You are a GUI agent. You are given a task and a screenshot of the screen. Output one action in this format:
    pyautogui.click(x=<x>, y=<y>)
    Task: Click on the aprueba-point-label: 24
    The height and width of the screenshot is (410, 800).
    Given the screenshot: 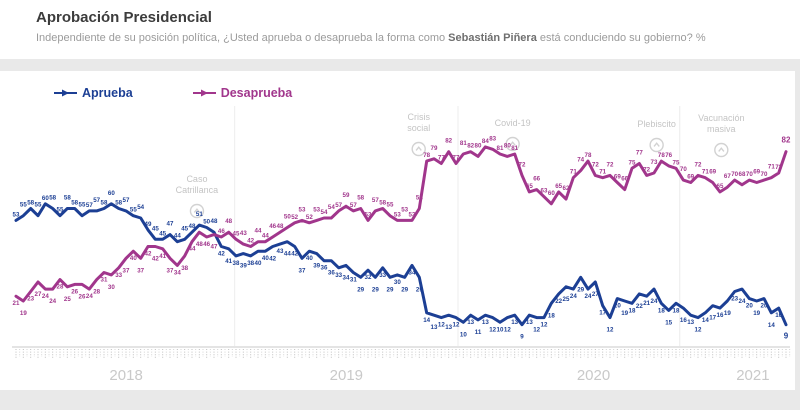 What is the action you would take?
    pyautogui.click(x=573, y=296)
    